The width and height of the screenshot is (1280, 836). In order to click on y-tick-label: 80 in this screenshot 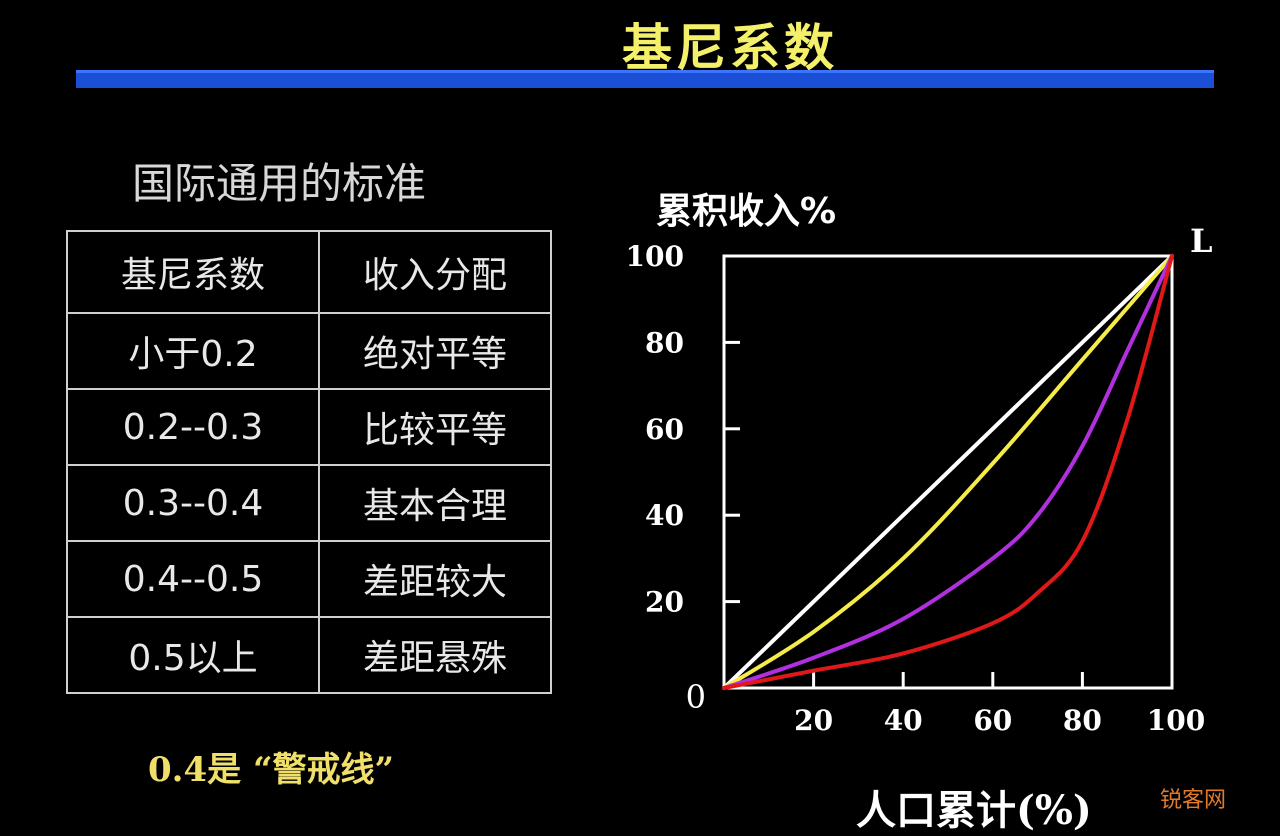, I will do `click(664, 342)`.